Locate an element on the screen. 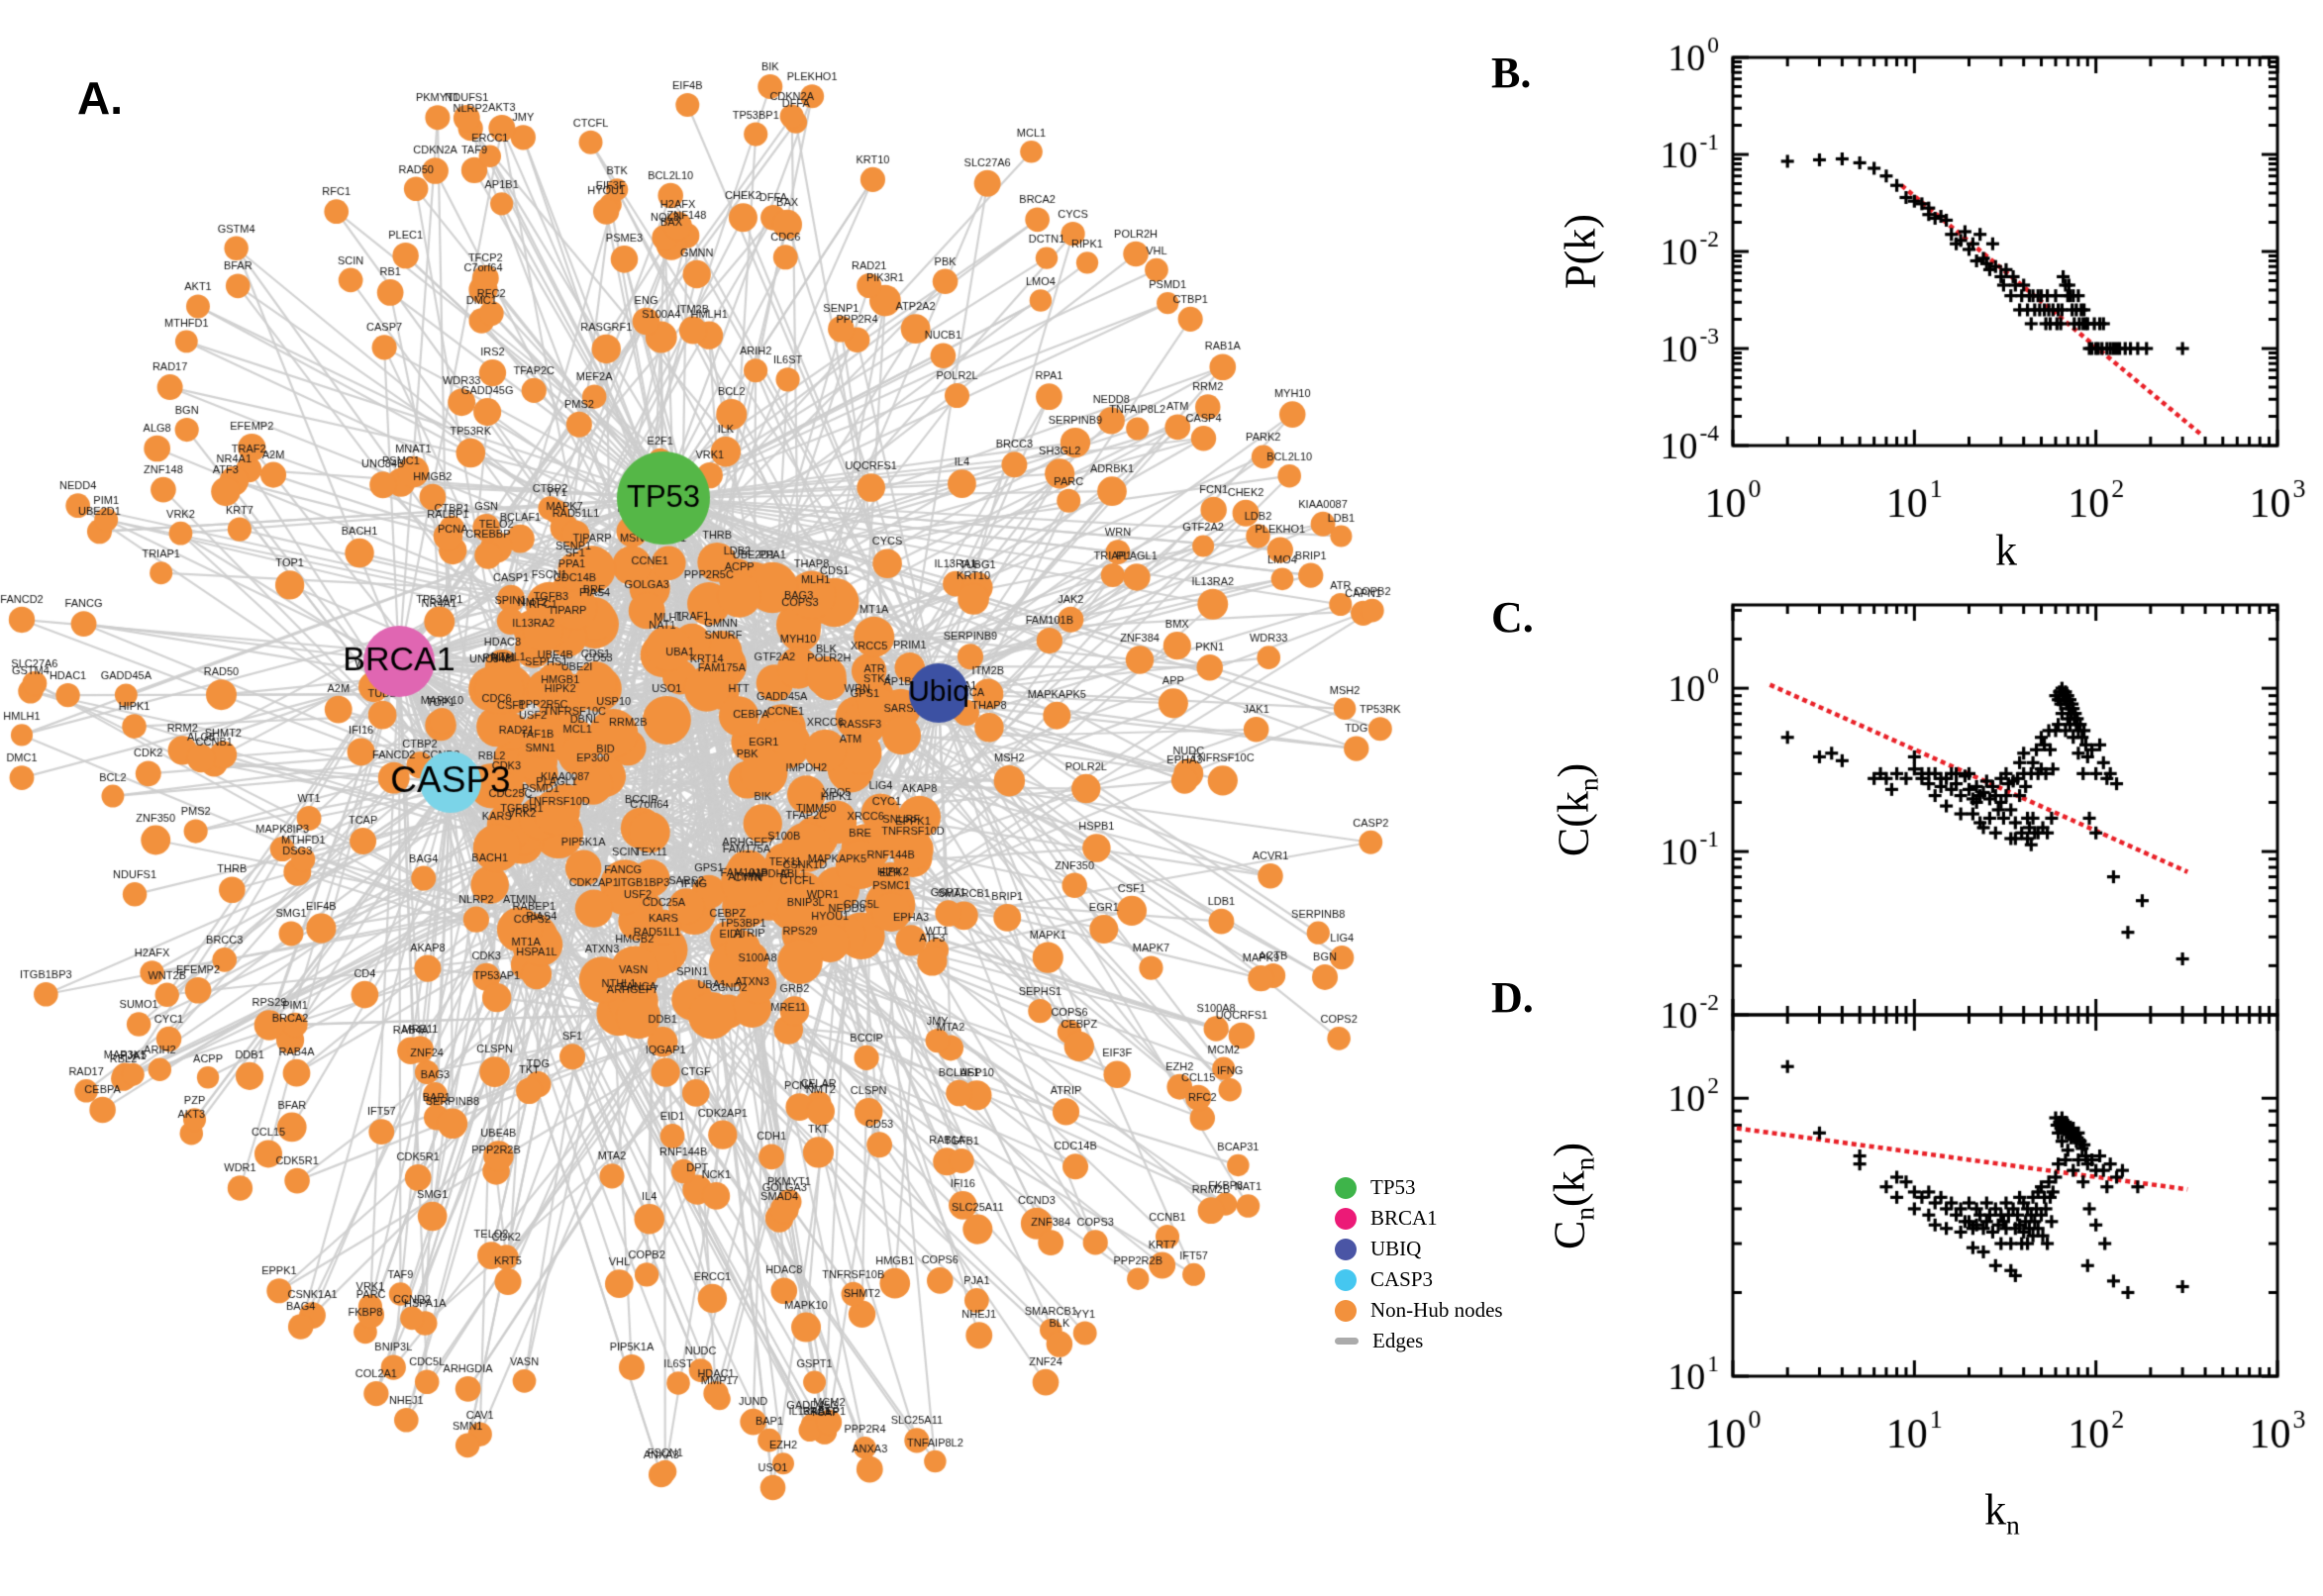 The width and height of the screenshot is (2323, 1596). legend-item-brca1: BRCA1 is located at coordinates (1419, 1218).